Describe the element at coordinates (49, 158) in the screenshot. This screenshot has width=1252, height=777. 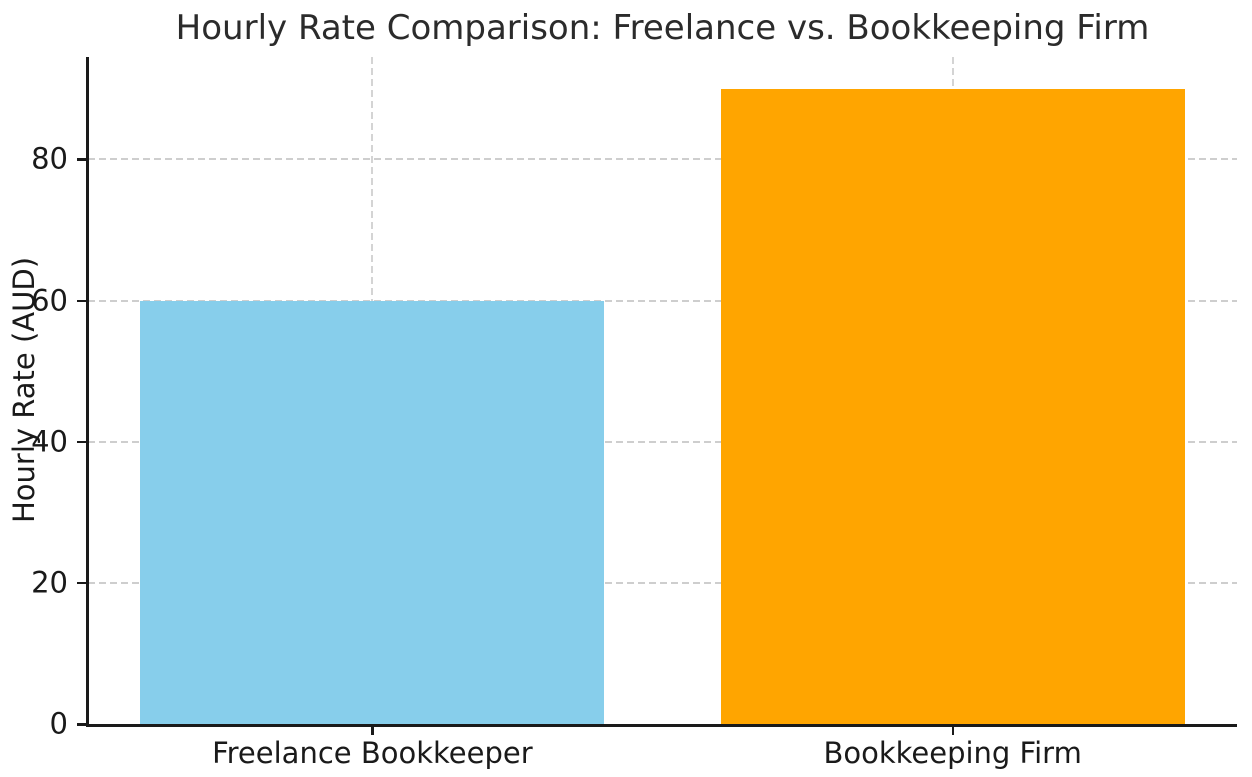
I see `y-tick-label-80: 80` at that location.